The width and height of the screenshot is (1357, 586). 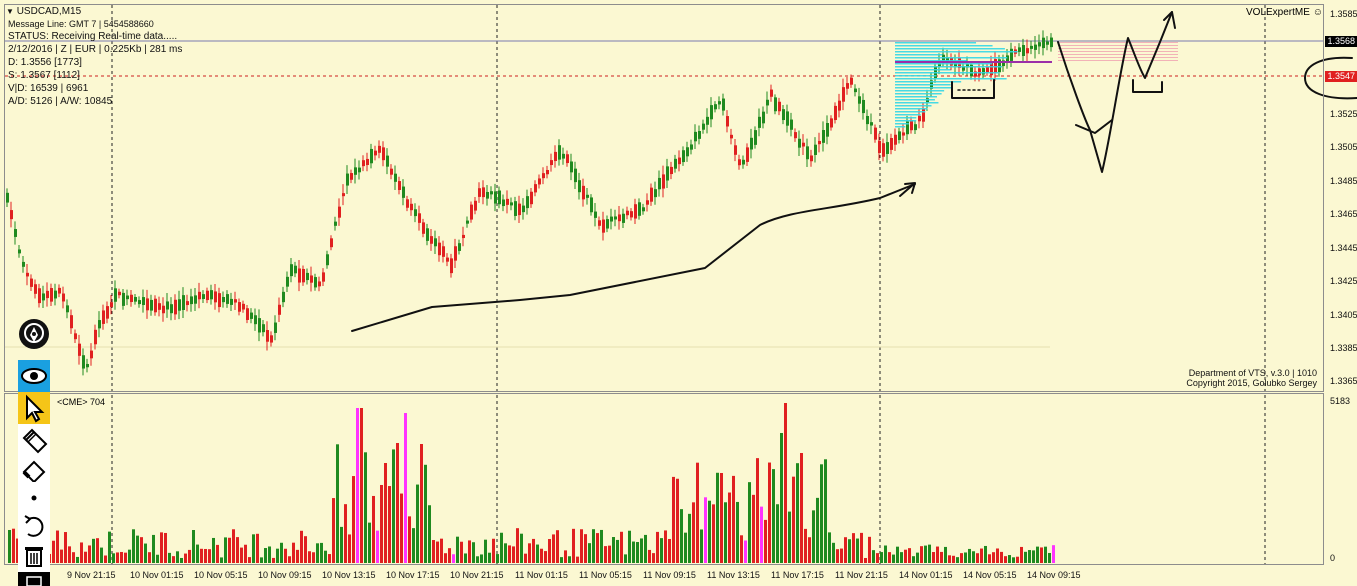 What do you see at coordinates (605, 575) in the screenshot?
I see `time-tick: 11 Nov 05:15` at bounding box center [605, 575].